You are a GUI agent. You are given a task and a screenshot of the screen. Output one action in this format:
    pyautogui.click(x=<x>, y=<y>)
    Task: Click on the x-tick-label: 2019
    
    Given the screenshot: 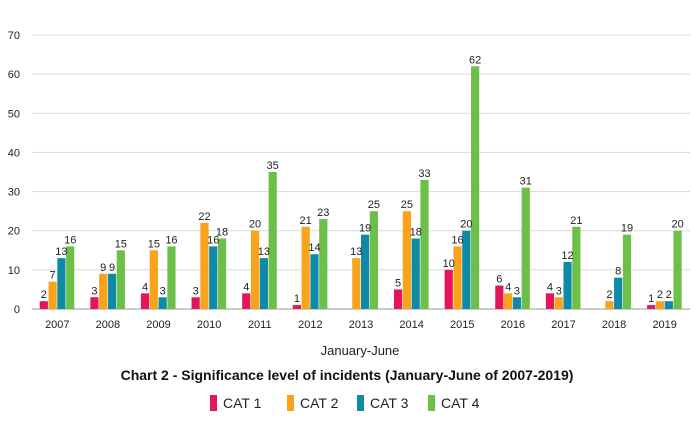 What is the action you would take?
    pyautogui.click(x=664, y=325)
    